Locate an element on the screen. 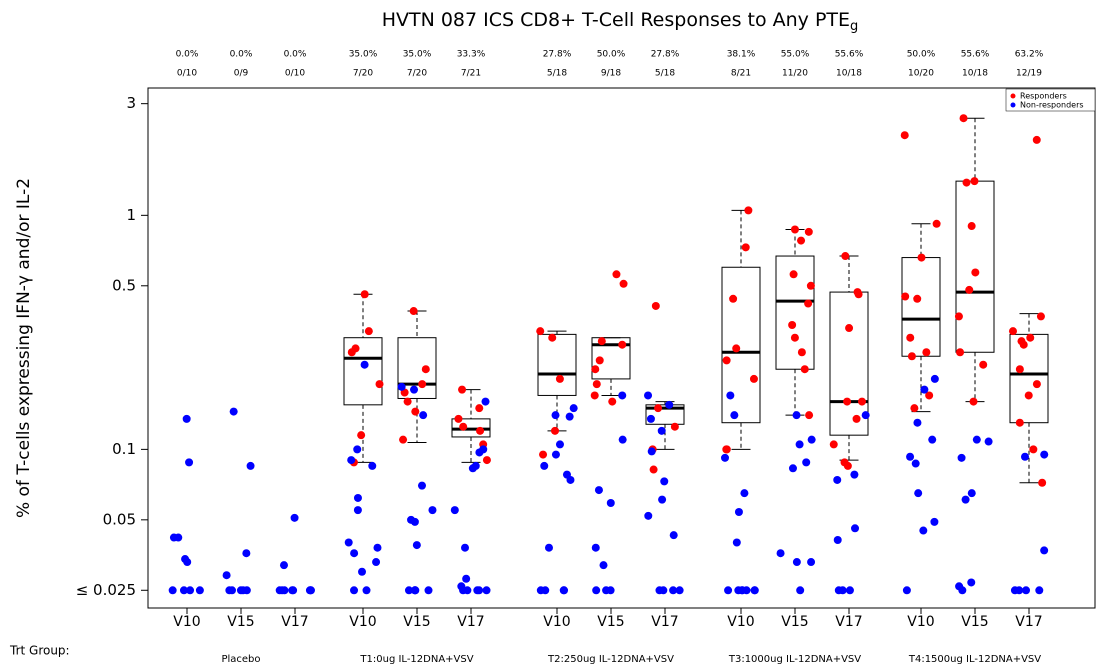 Image resolution: width=1096 pixels, height=669 pixels. group-label: T1:0ug IL-12DNA+VSV is located at coordinates (416, 659).